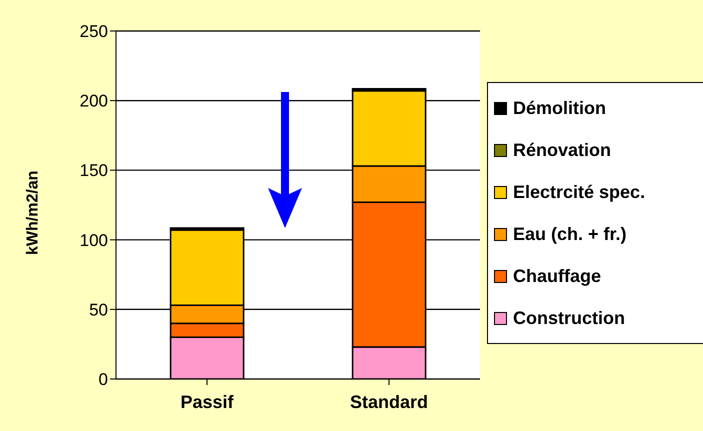 The image size is (703, 431). Describe the element at coordinates (559, 108) in the screenshot. I see `legend-label: Démolition` at that location.